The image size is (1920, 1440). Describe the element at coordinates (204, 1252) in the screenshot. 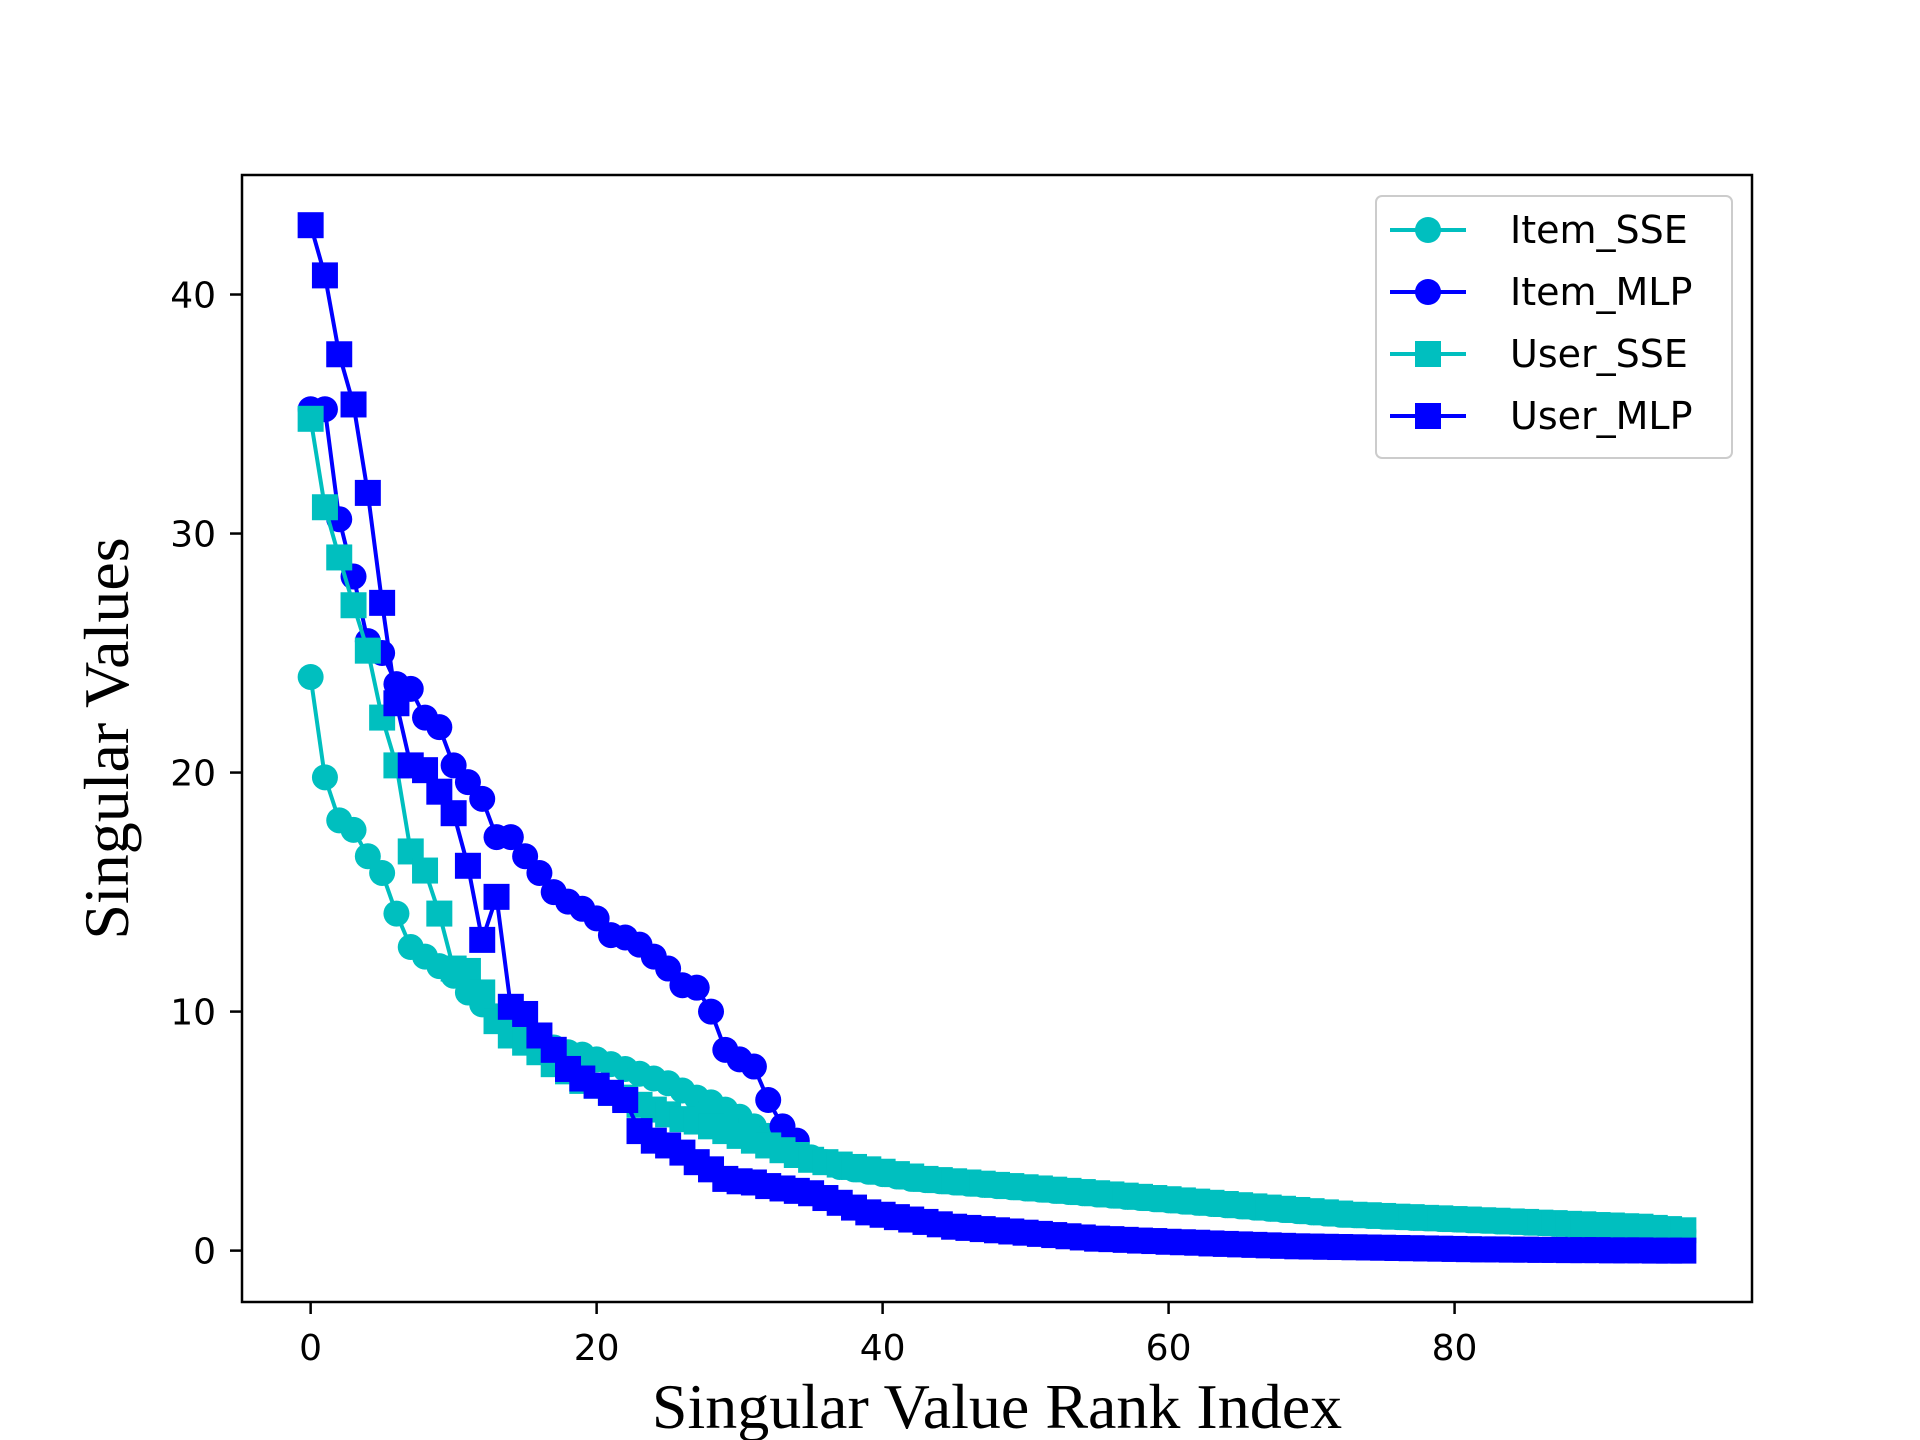

I see `y-tick-label: 0` at that location.